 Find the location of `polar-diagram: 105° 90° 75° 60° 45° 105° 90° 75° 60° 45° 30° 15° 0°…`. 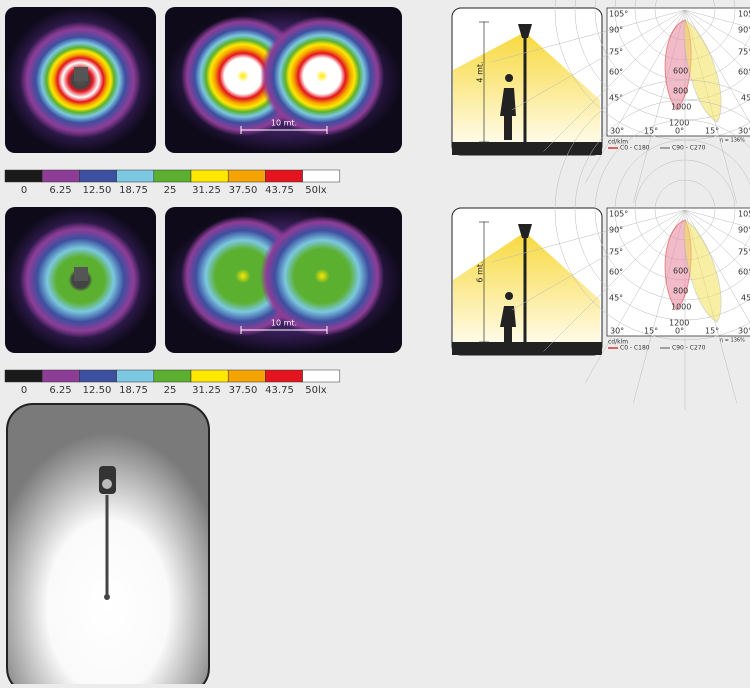

polar-diagram: 105° 90° 75° 60° 45° 105° 90° 75° 60° 45° 30° 15° 0°… is located at coordinates (620, 105).